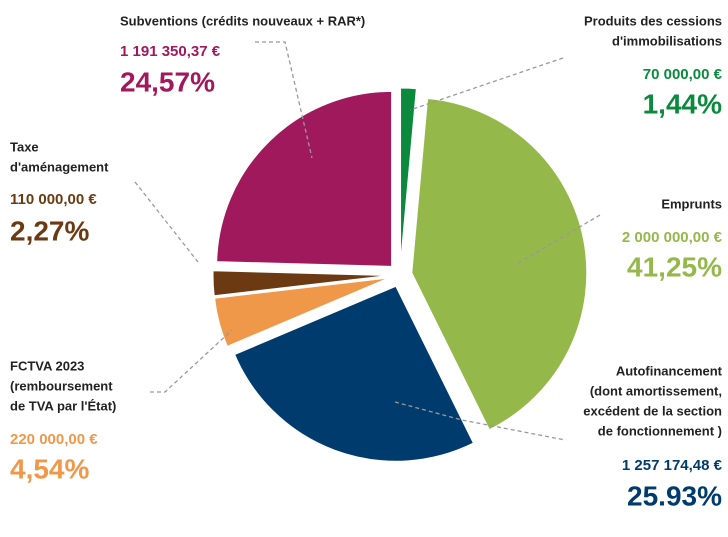  What do you see at coordinates (242, 20) in the screenshot?
I see `slice-label: Subventions (crédits nouveaux + RAR*)` at bounding box center [242, 20].